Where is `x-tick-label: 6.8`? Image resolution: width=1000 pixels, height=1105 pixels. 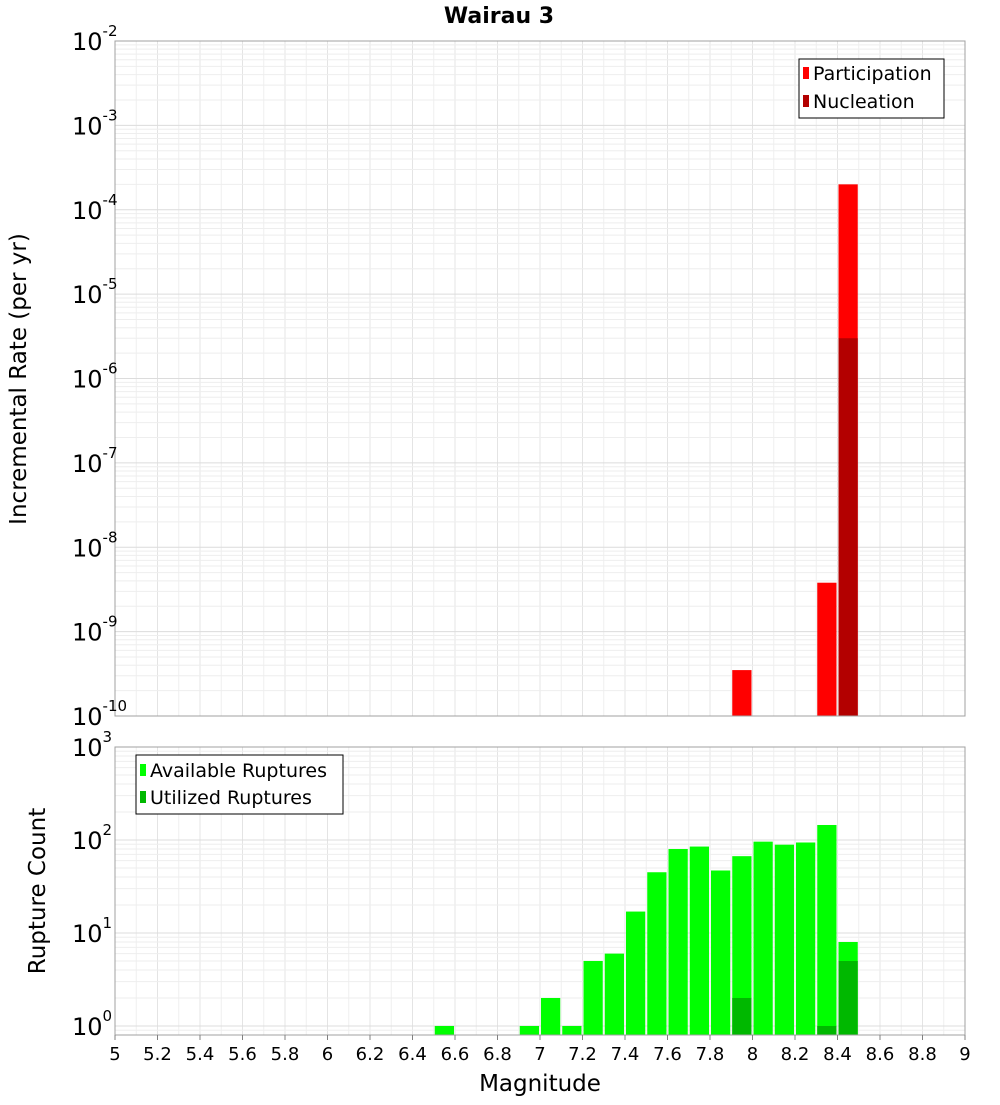
x-tick-label: 6.8 is located at coordinates (497, 1054).